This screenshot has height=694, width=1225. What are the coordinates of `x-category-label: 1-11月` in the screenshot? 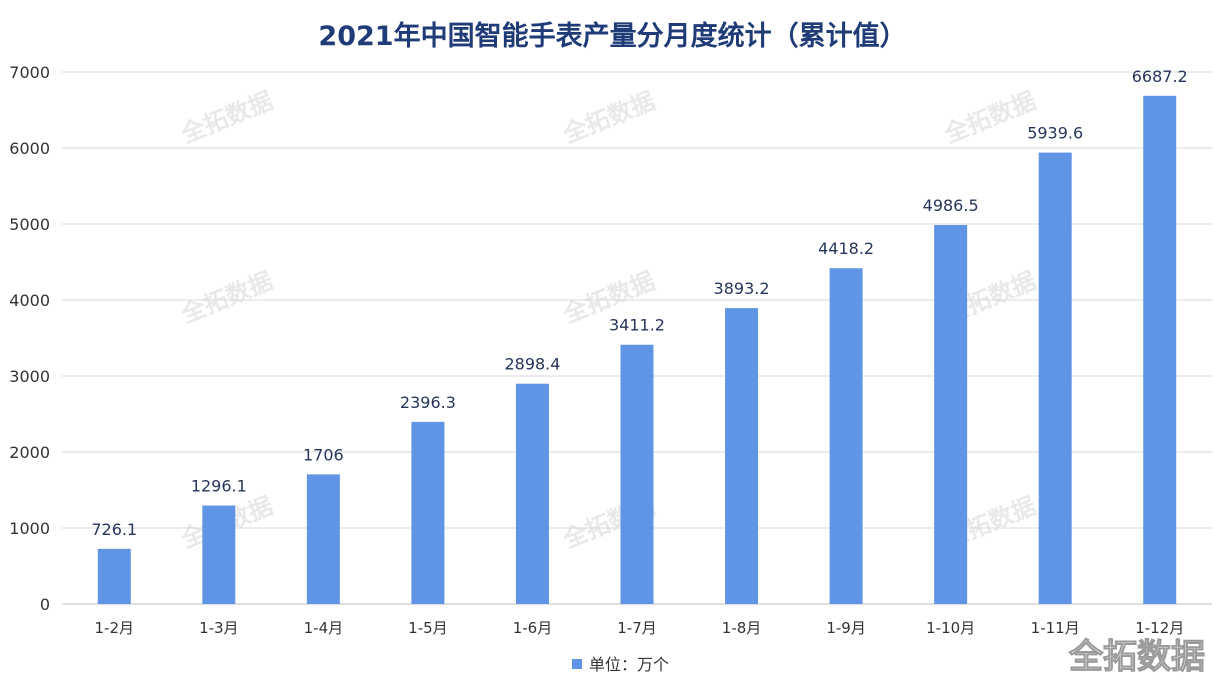 It's located at (1055, 628).